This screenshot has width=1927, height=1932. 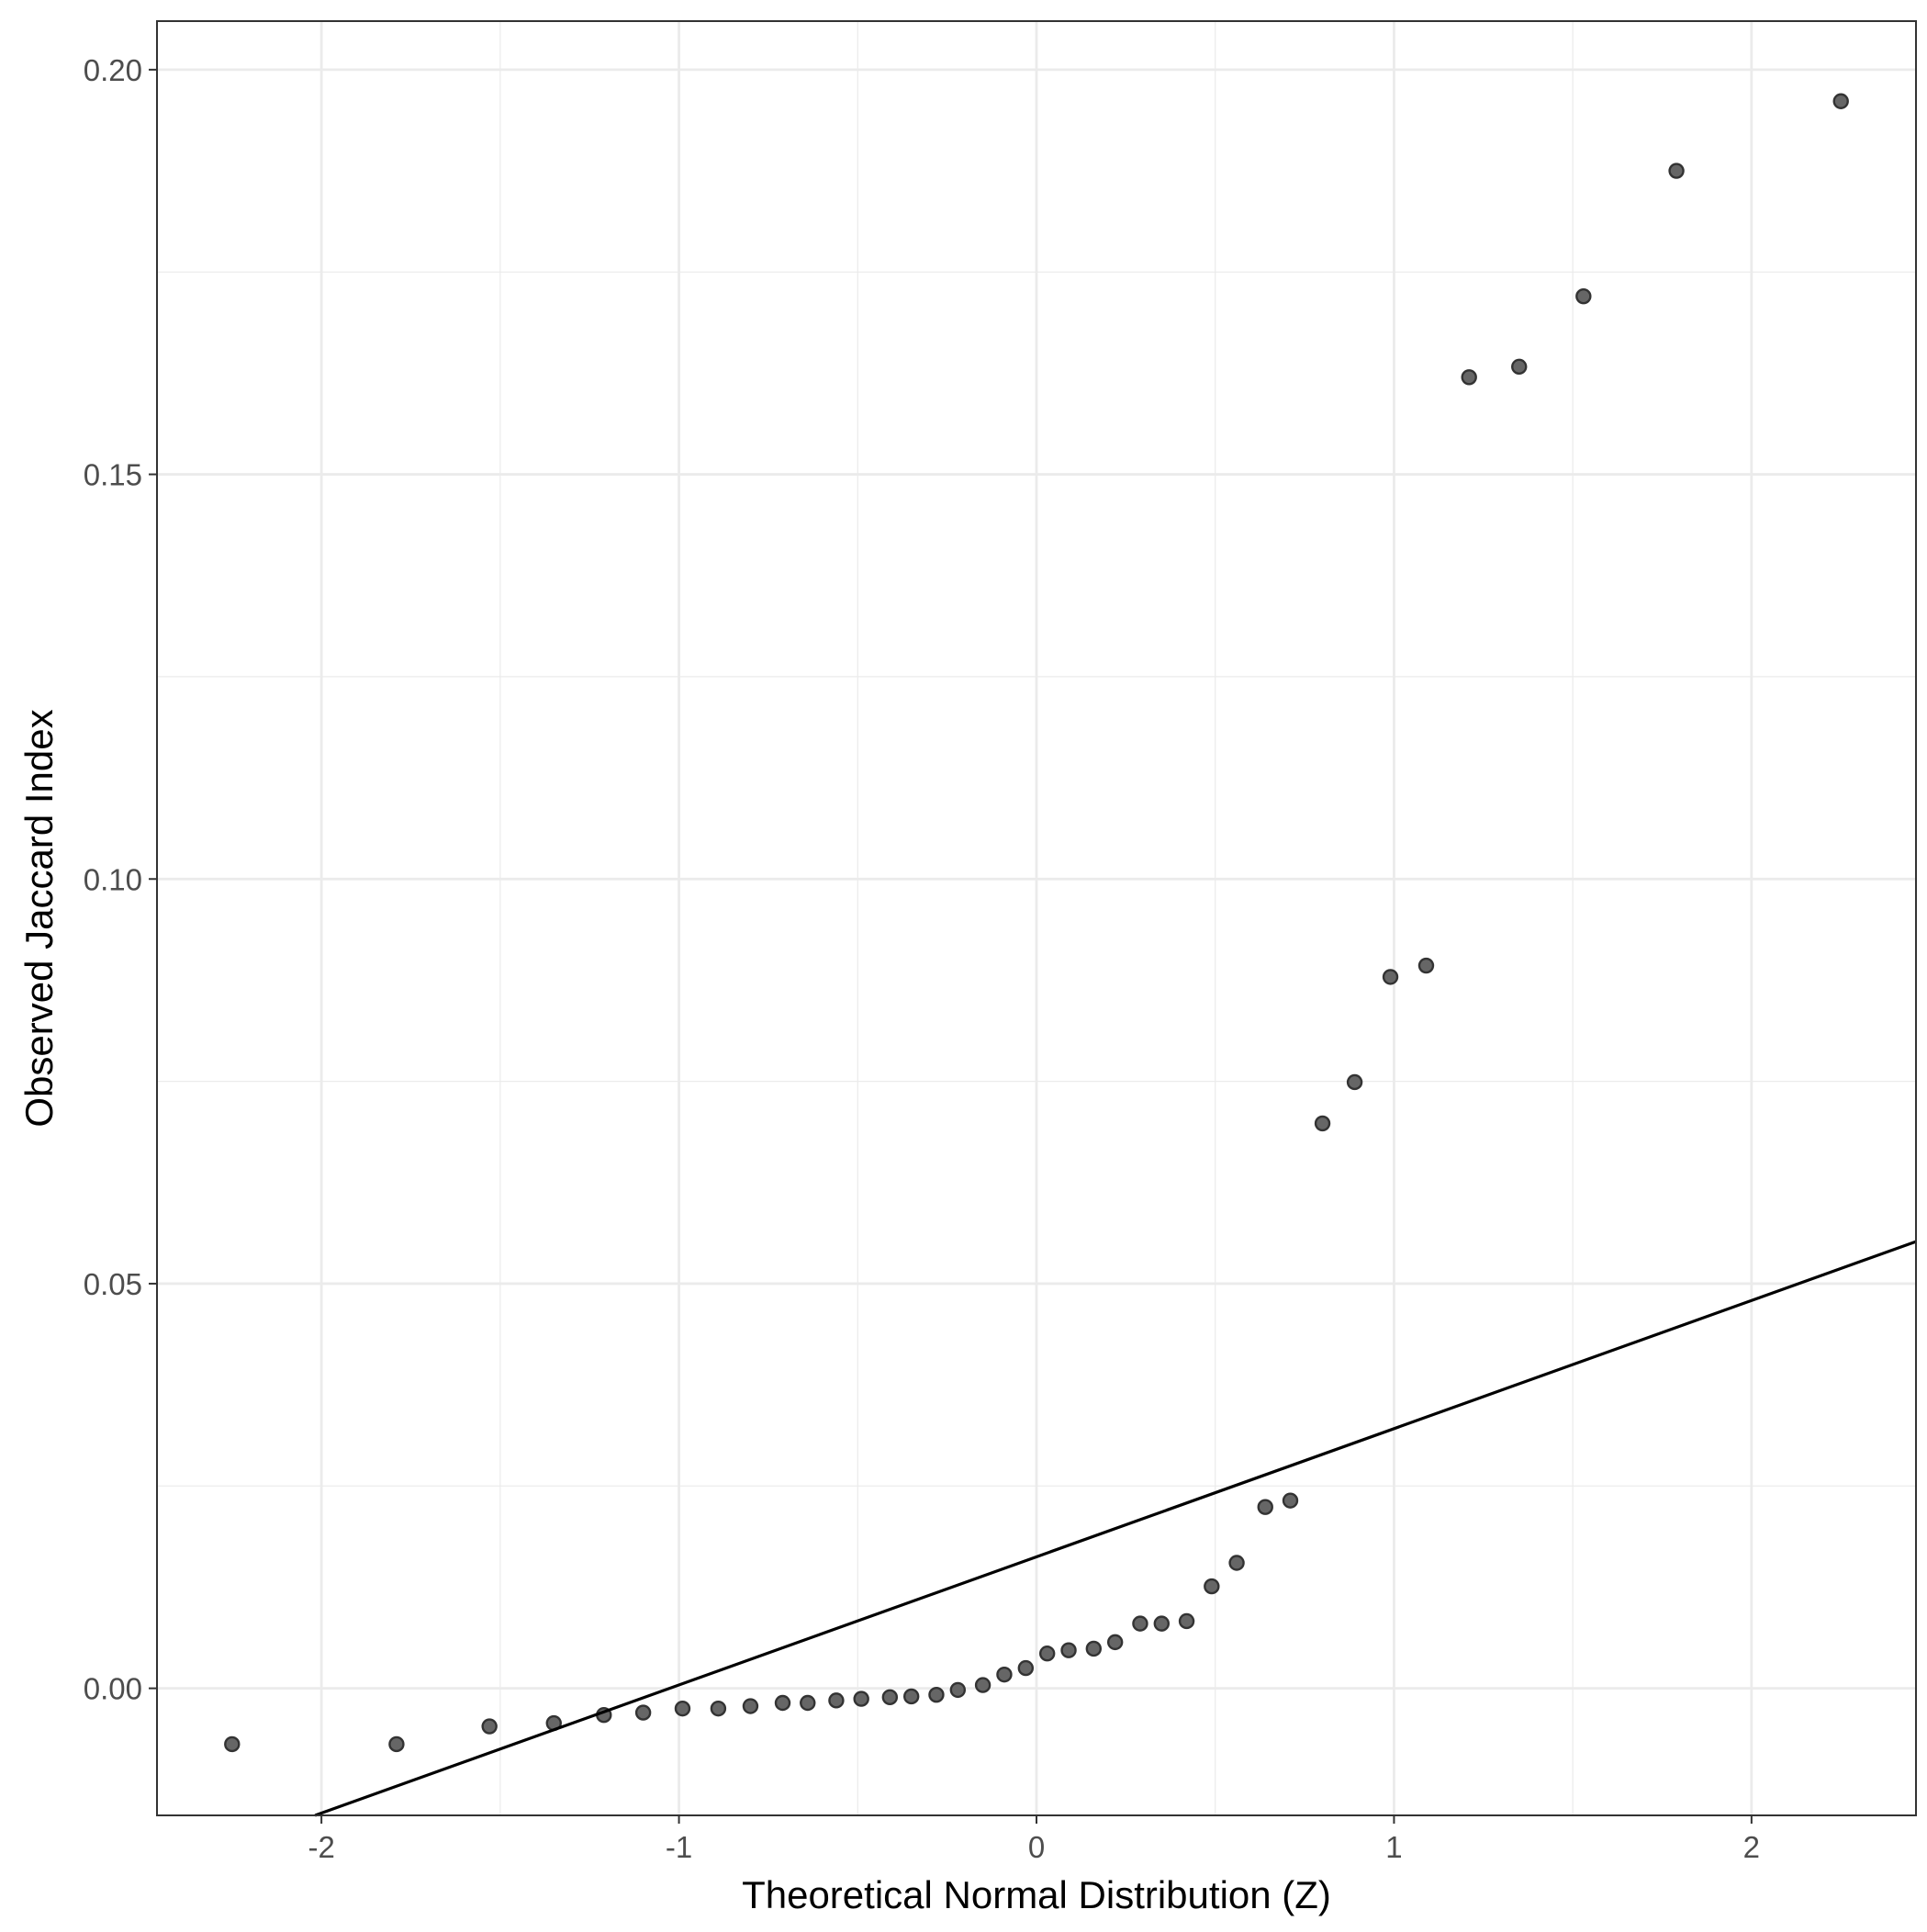 I want to click on y-axis-title: Observed Jaccard Index, so click(x=39, y=918).